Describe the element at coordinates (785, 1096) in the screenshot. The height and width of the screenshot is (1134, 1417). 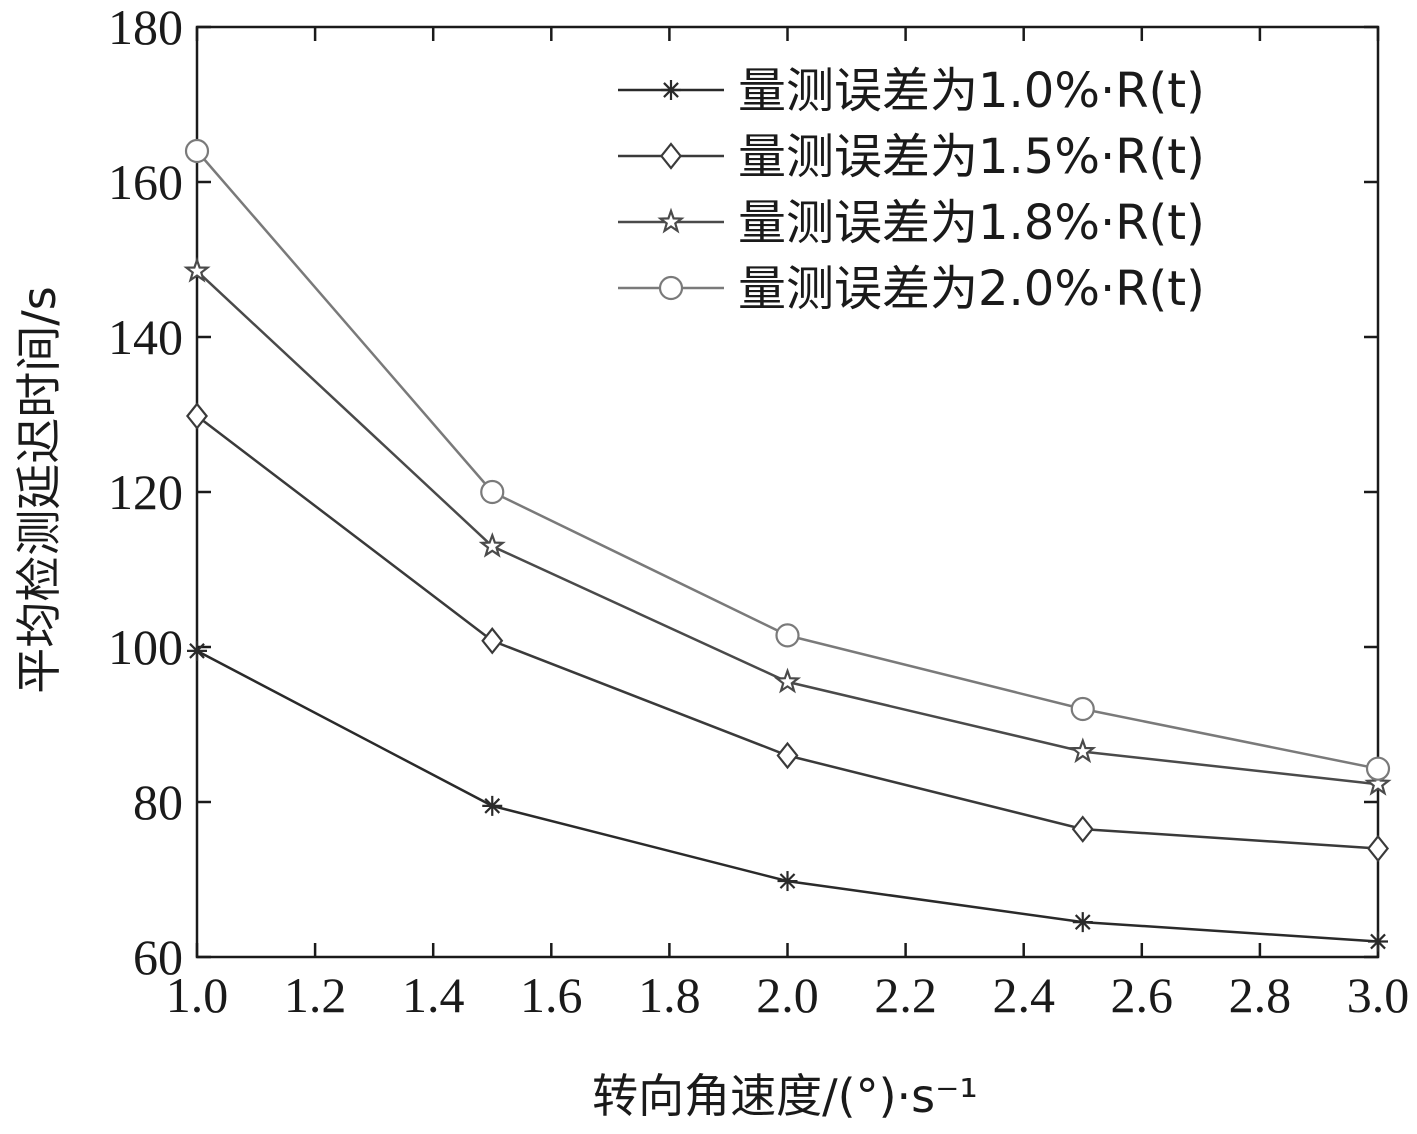
I see `x-axis-title: 转向角速度/(°)·s⁻¹` at that location.